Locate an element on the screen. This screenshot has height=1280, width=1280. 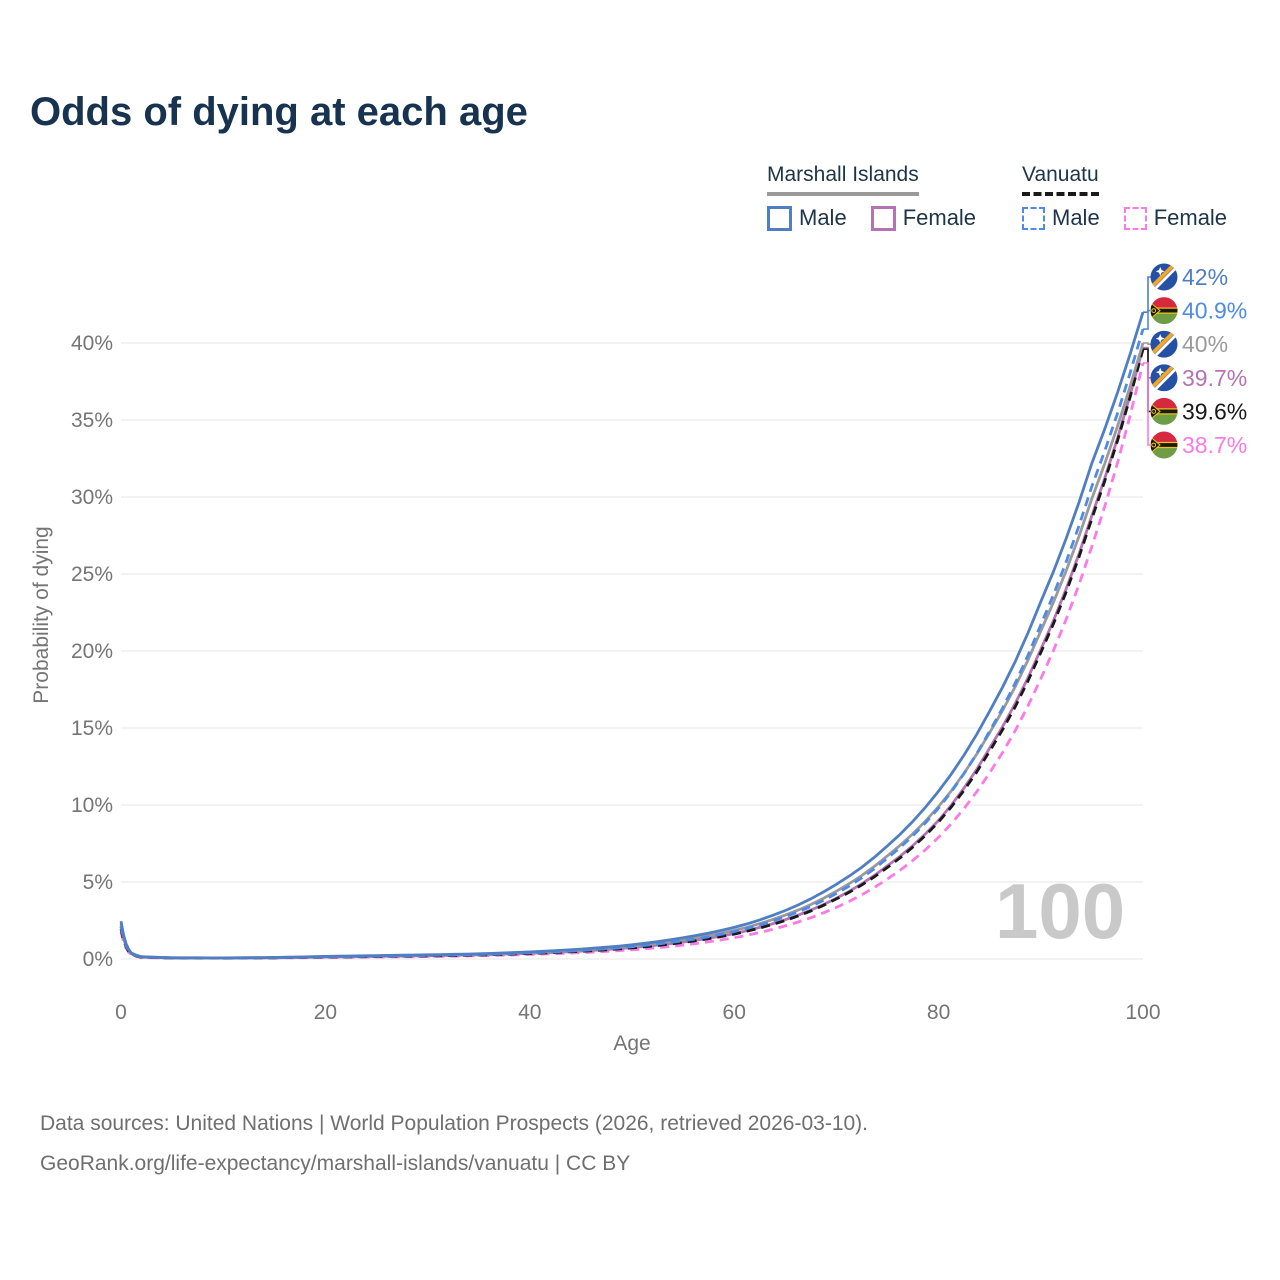
end-label-value: 39.6% is located at coordinates (1214, 411).